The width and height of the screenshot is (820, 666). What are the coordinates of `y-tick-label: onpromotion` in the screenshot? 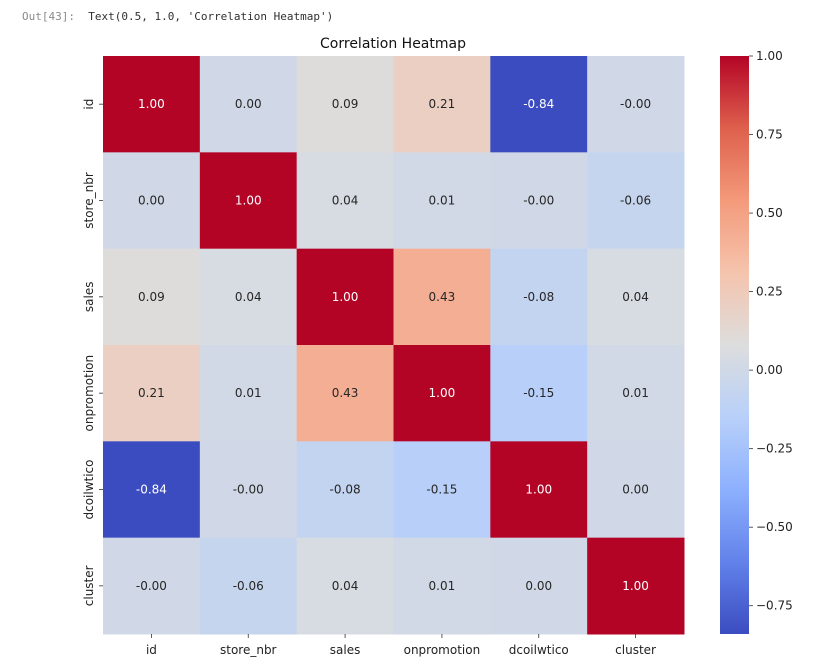 It's located at (89, 393).